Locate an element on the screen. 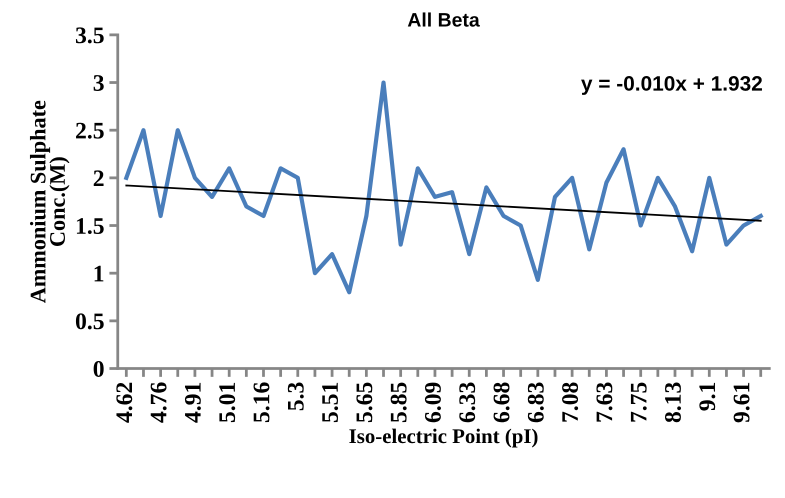 The image size is (785, 498). x-tick-label: 6.83 is located at coordinates (536, 402).